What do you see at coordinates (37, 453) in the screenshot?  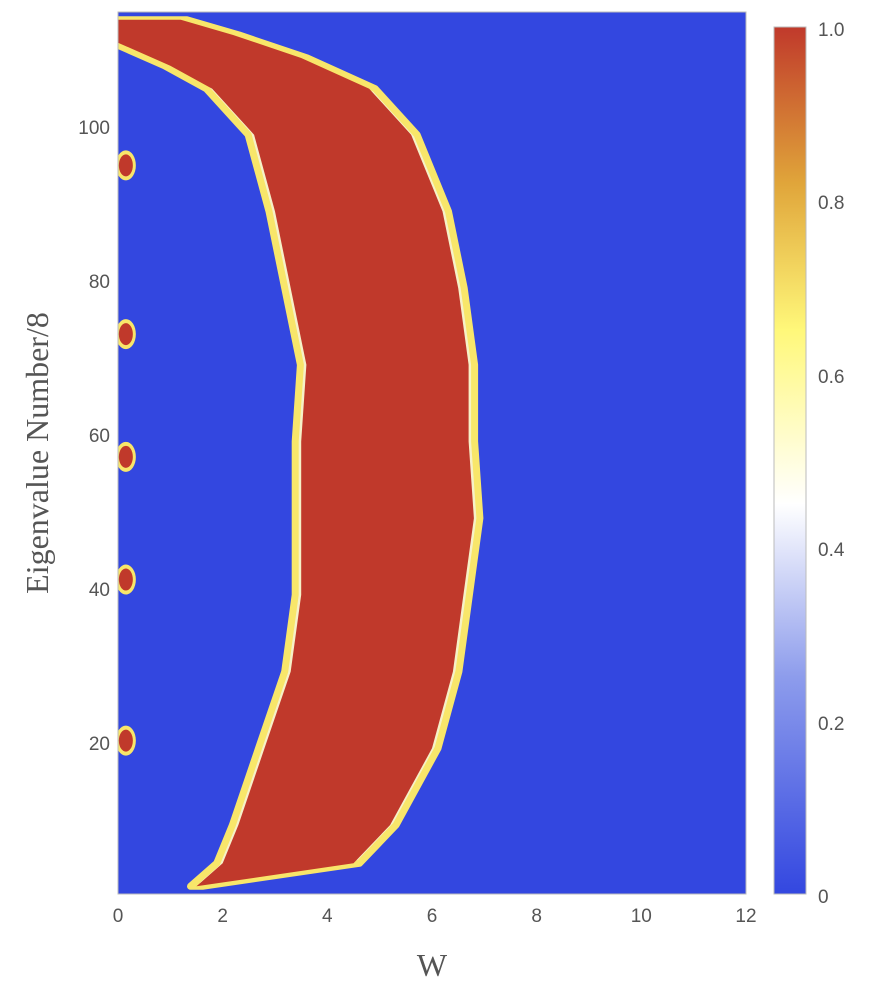 I see `y-axis-title: Eigenvalue Number/8` at bounding box center [37, 453].